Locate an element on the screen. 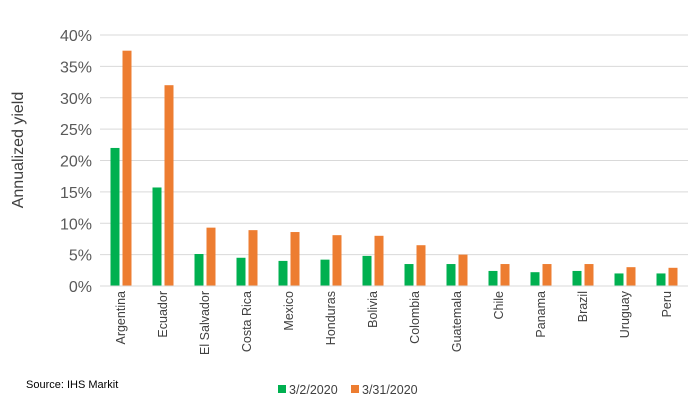  y-tick-label: 40% is located at coordinates (76, 36).